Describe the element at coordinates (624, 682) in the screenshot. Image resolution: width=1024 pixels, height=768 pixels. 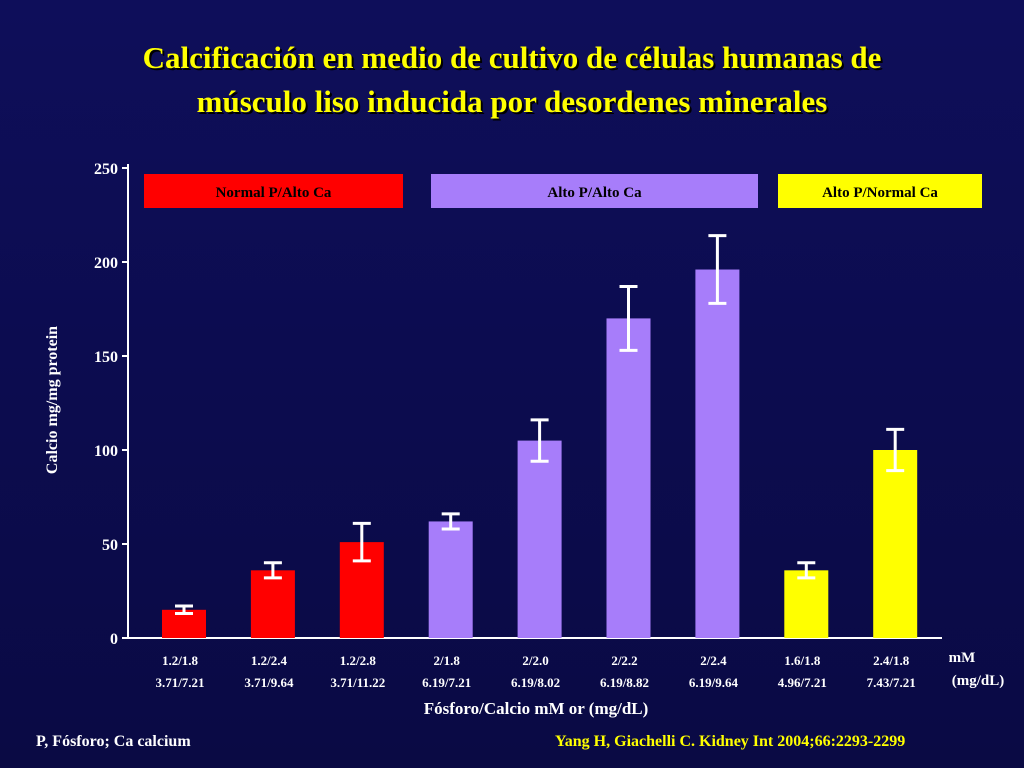
I see `x-tick-label-mgdl: 6.19/8.82` at that location.